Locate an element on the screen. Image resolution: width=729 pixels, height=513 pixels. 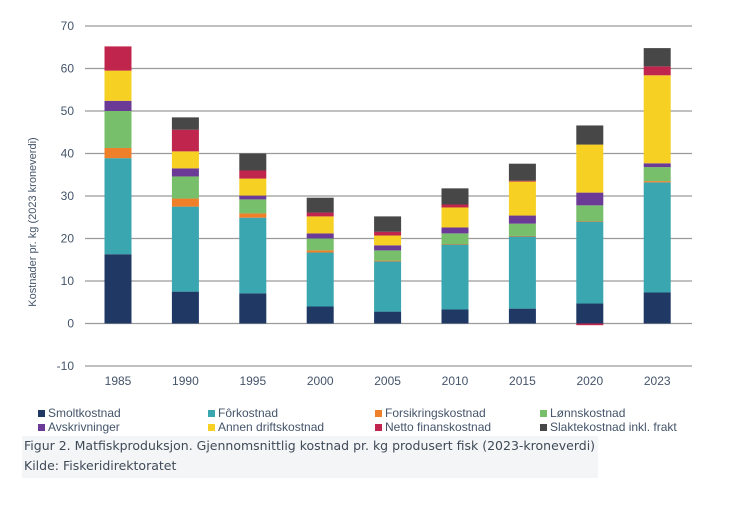
bar-segment-l-nnskostnad-2005 is located at coordinates (388, 255).